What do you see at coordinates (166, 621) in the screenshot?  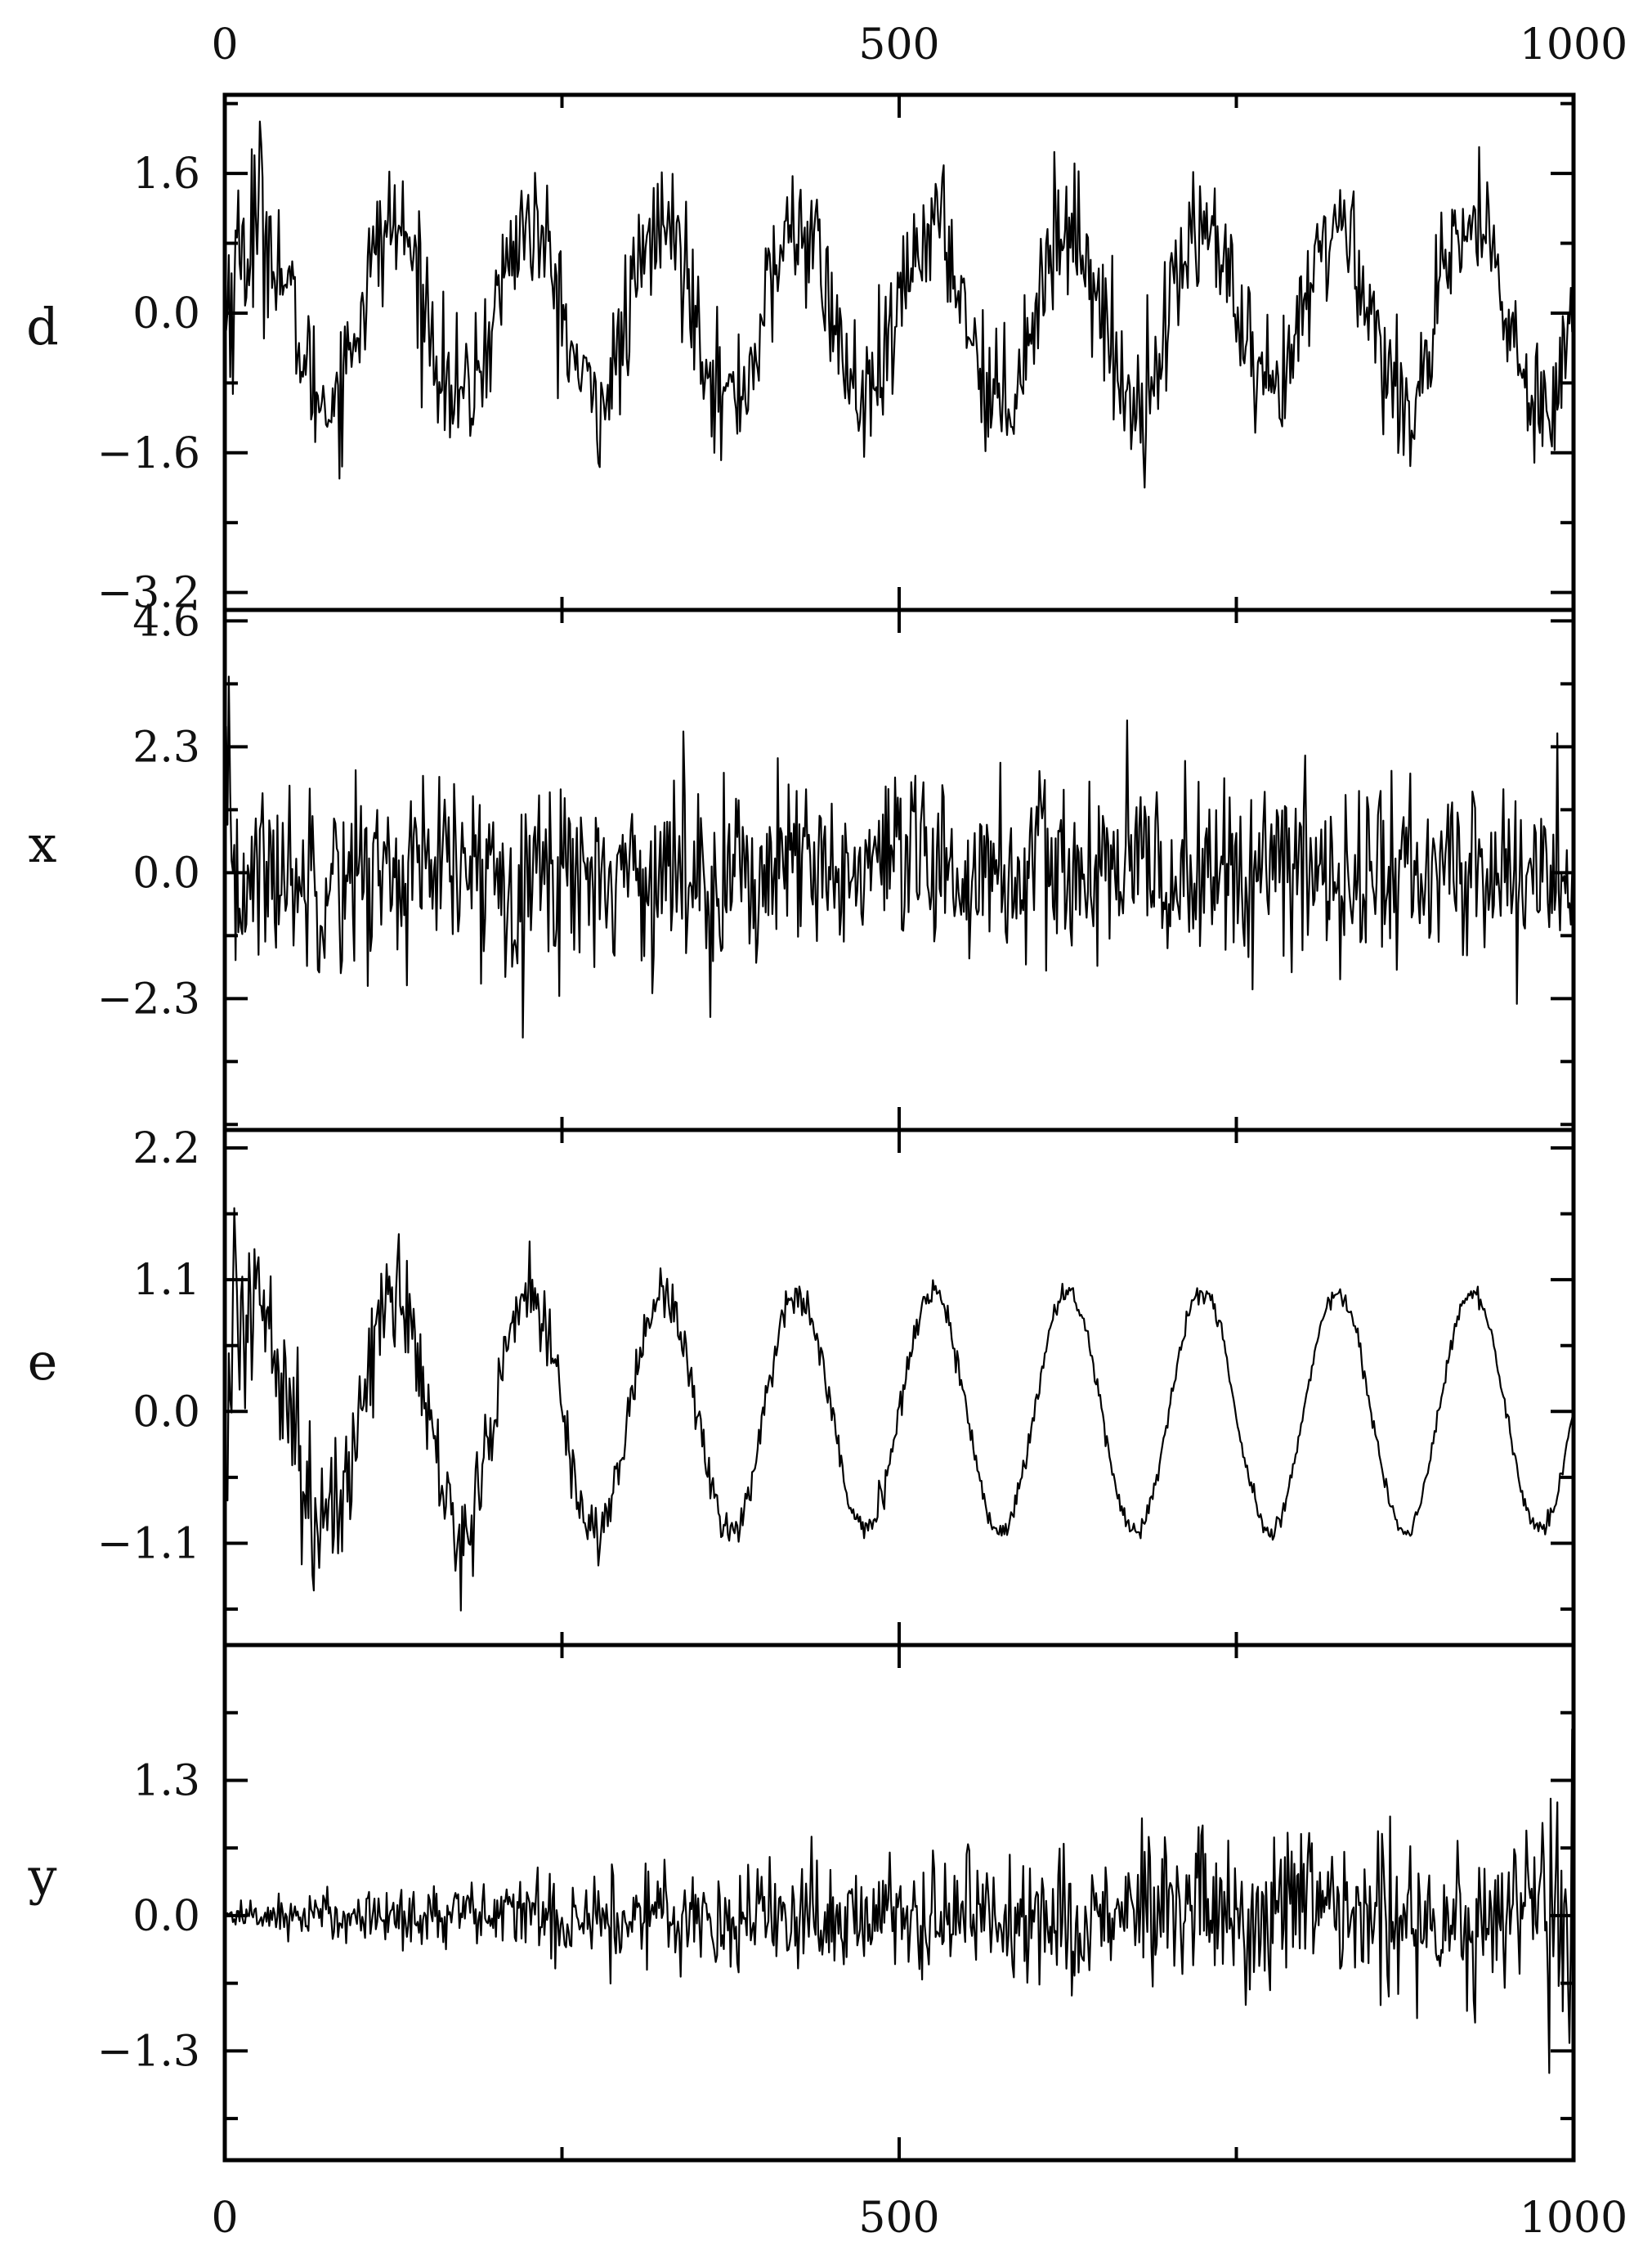 I see `y-tick-label: 4.6` at bounding box center [166, 621].